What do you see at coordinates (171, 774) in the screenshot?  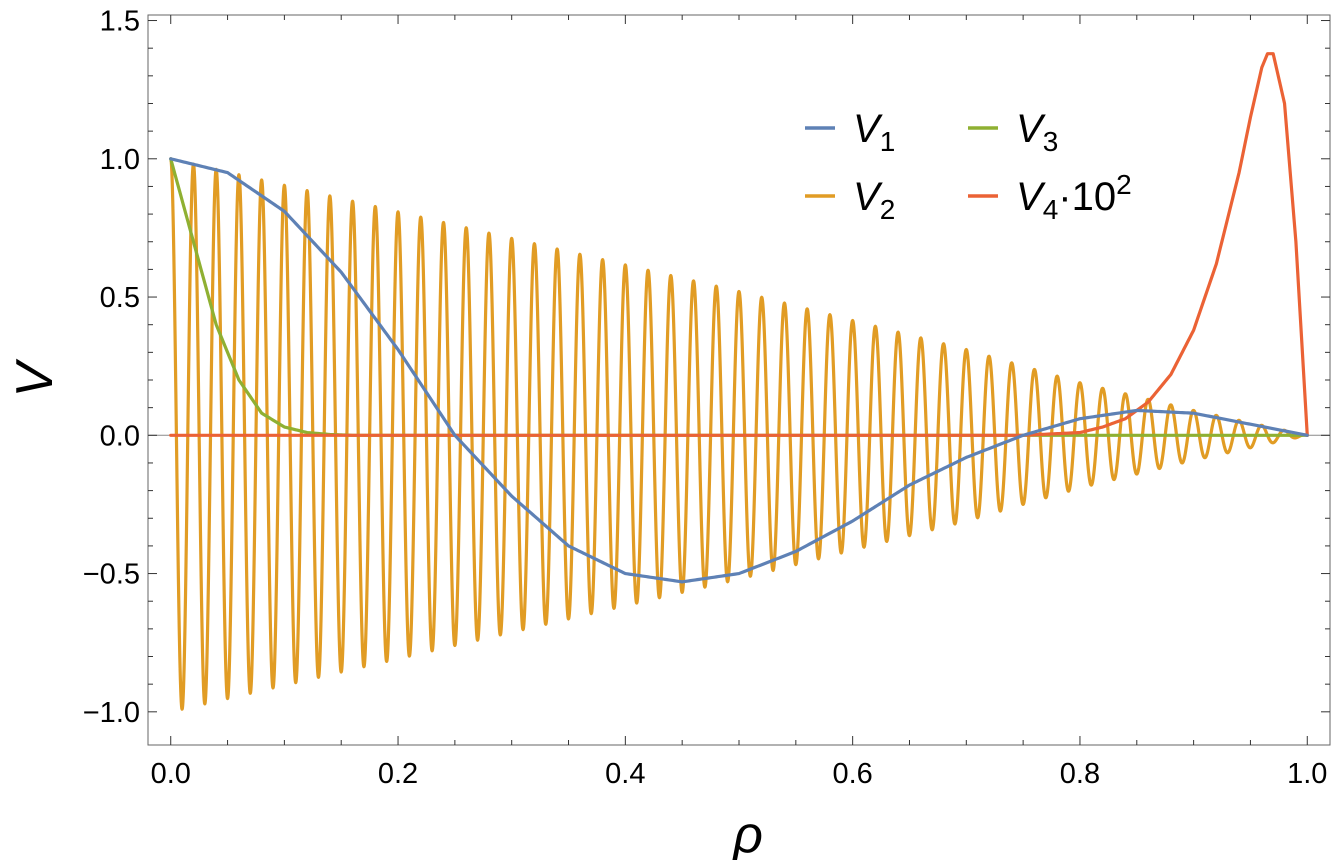 I see `x-tick-label: 0.0` at bounding box center [171, 774].